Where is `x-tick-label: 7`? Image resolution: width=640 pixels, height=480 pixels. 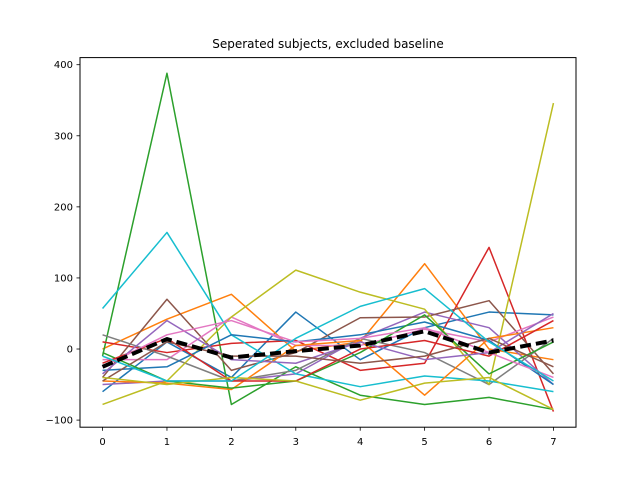
x-tick-label: 7 is located at coordinates (553, 442).